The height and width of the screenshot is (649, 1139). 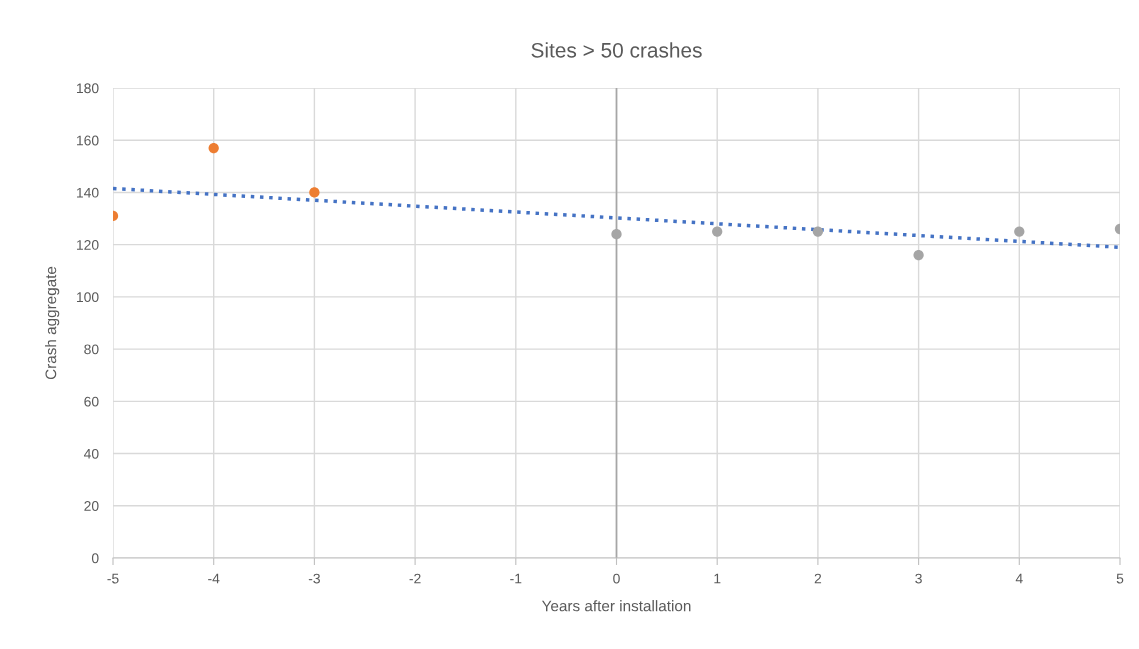 I want to click on y-tick-label: 80, so click(x=91, y=349).